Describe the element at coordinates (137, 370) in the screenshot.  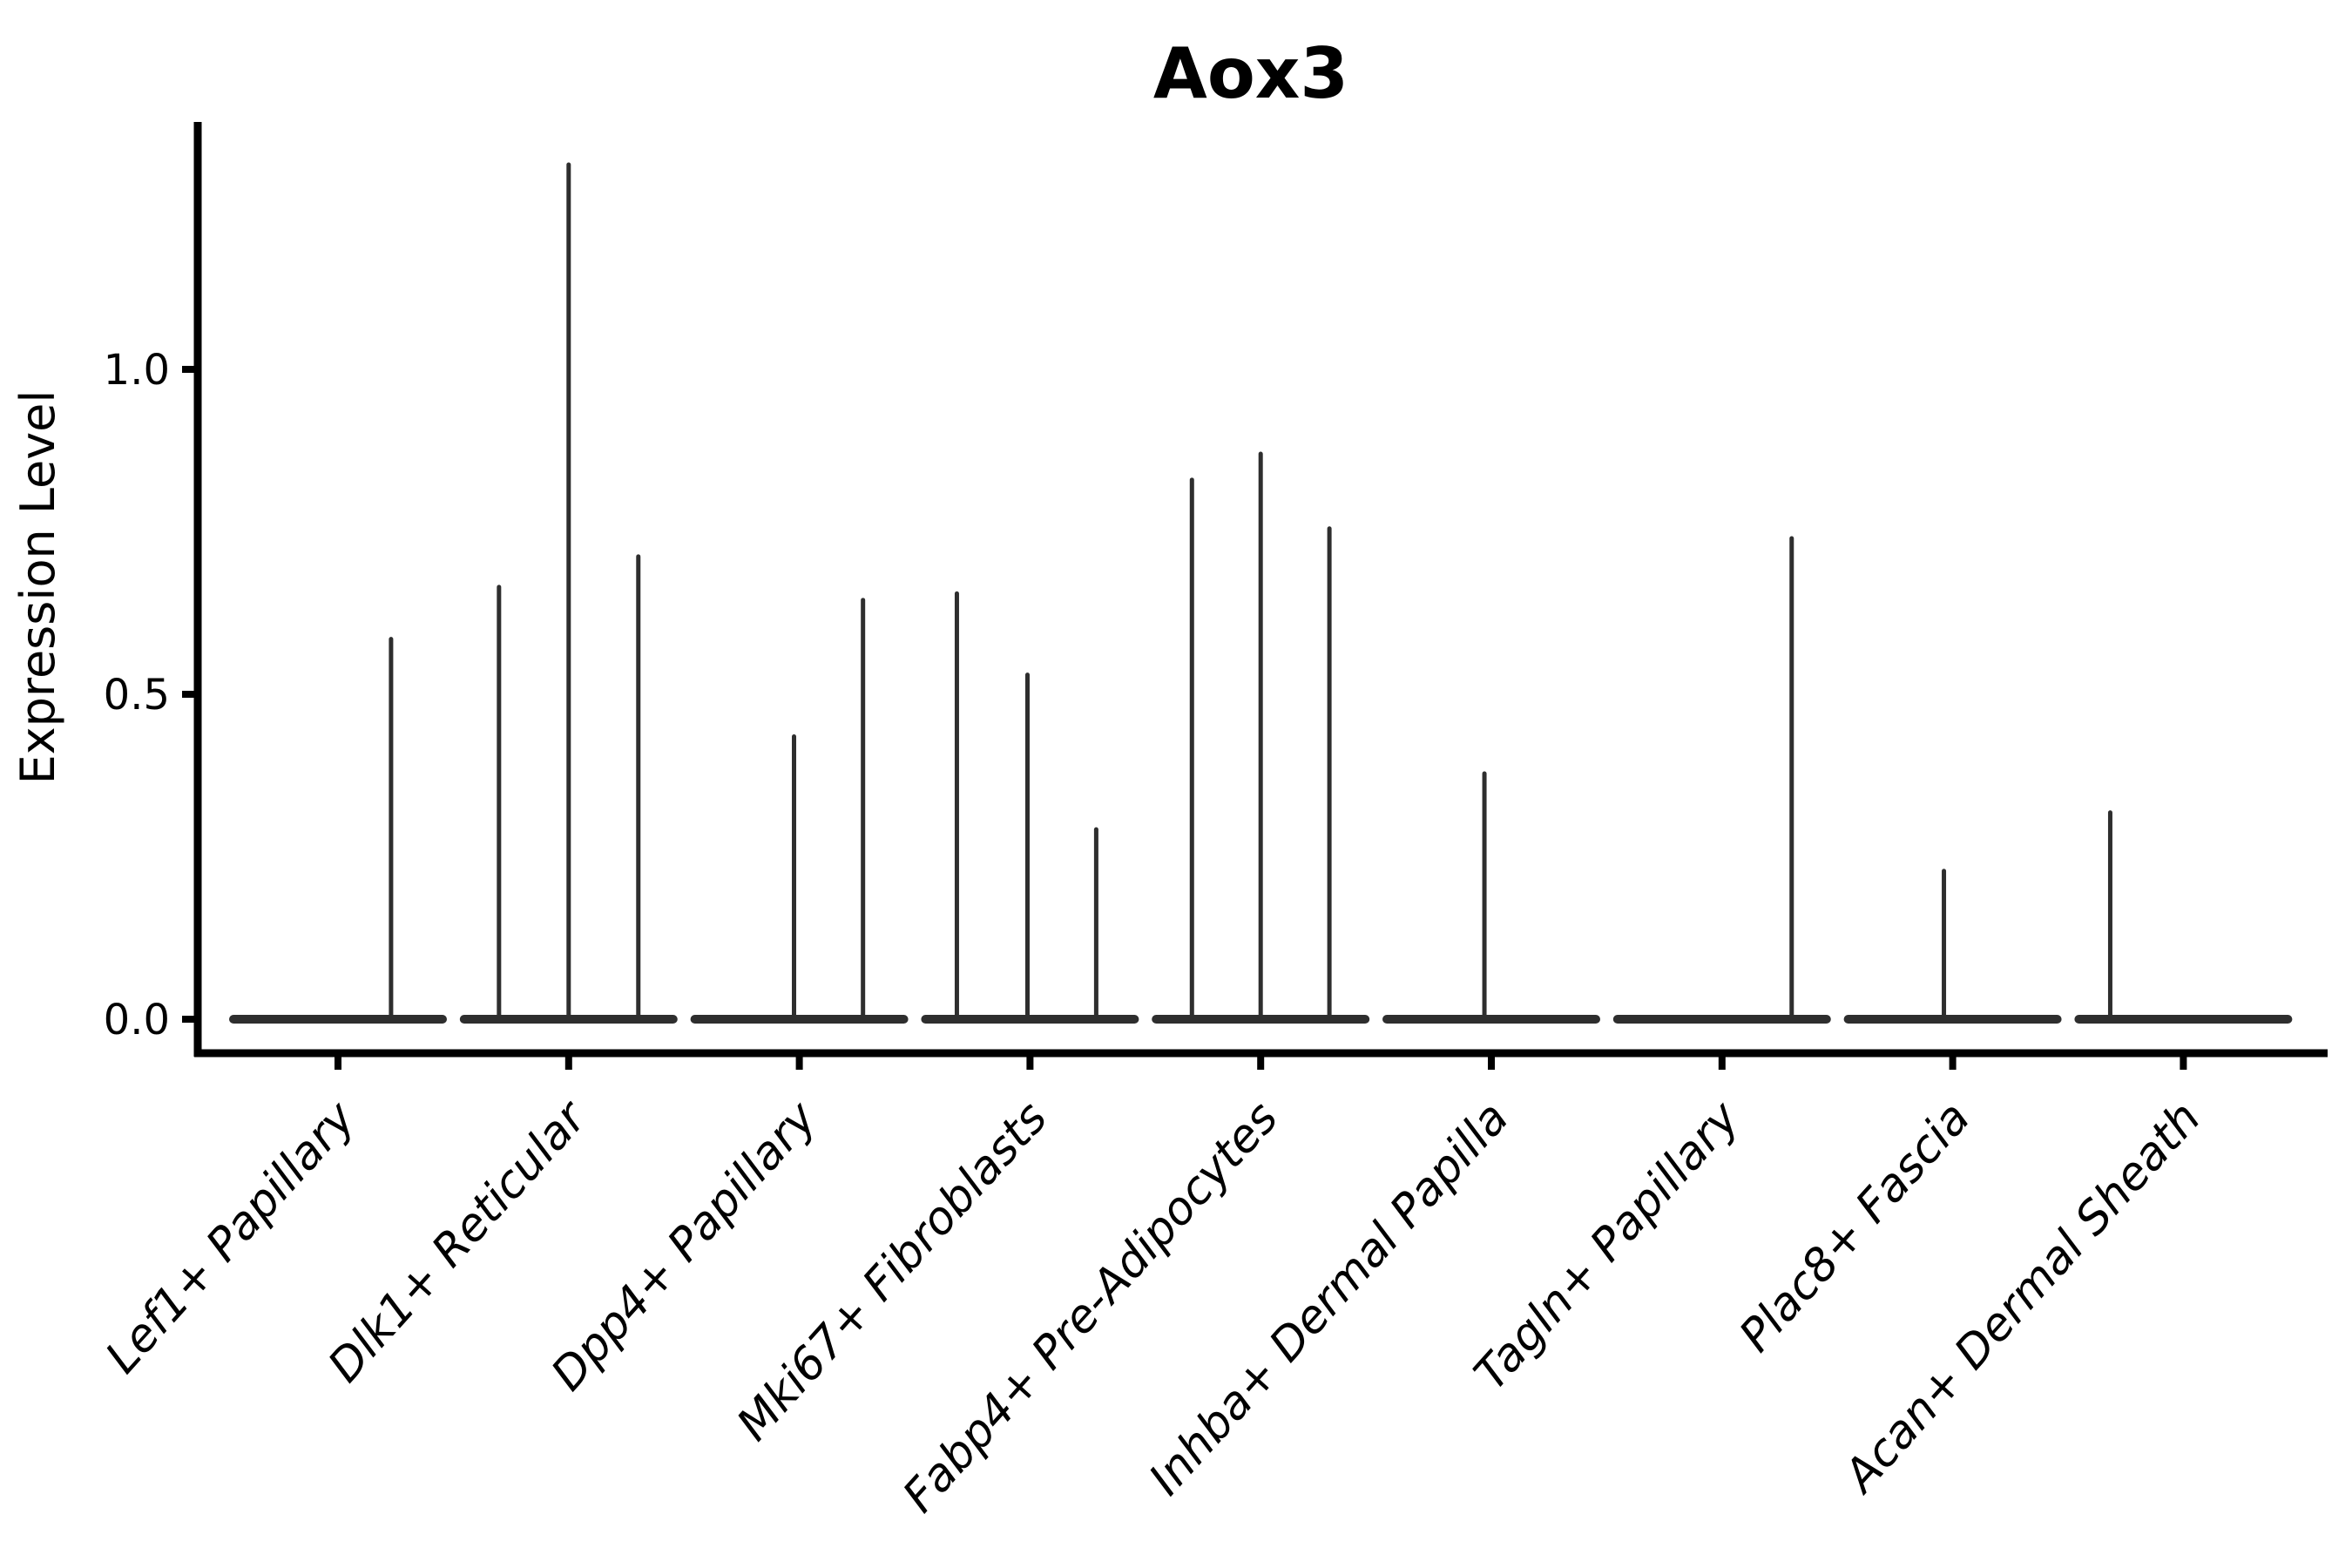
I see `y-tick-label: 1.0` at that location.